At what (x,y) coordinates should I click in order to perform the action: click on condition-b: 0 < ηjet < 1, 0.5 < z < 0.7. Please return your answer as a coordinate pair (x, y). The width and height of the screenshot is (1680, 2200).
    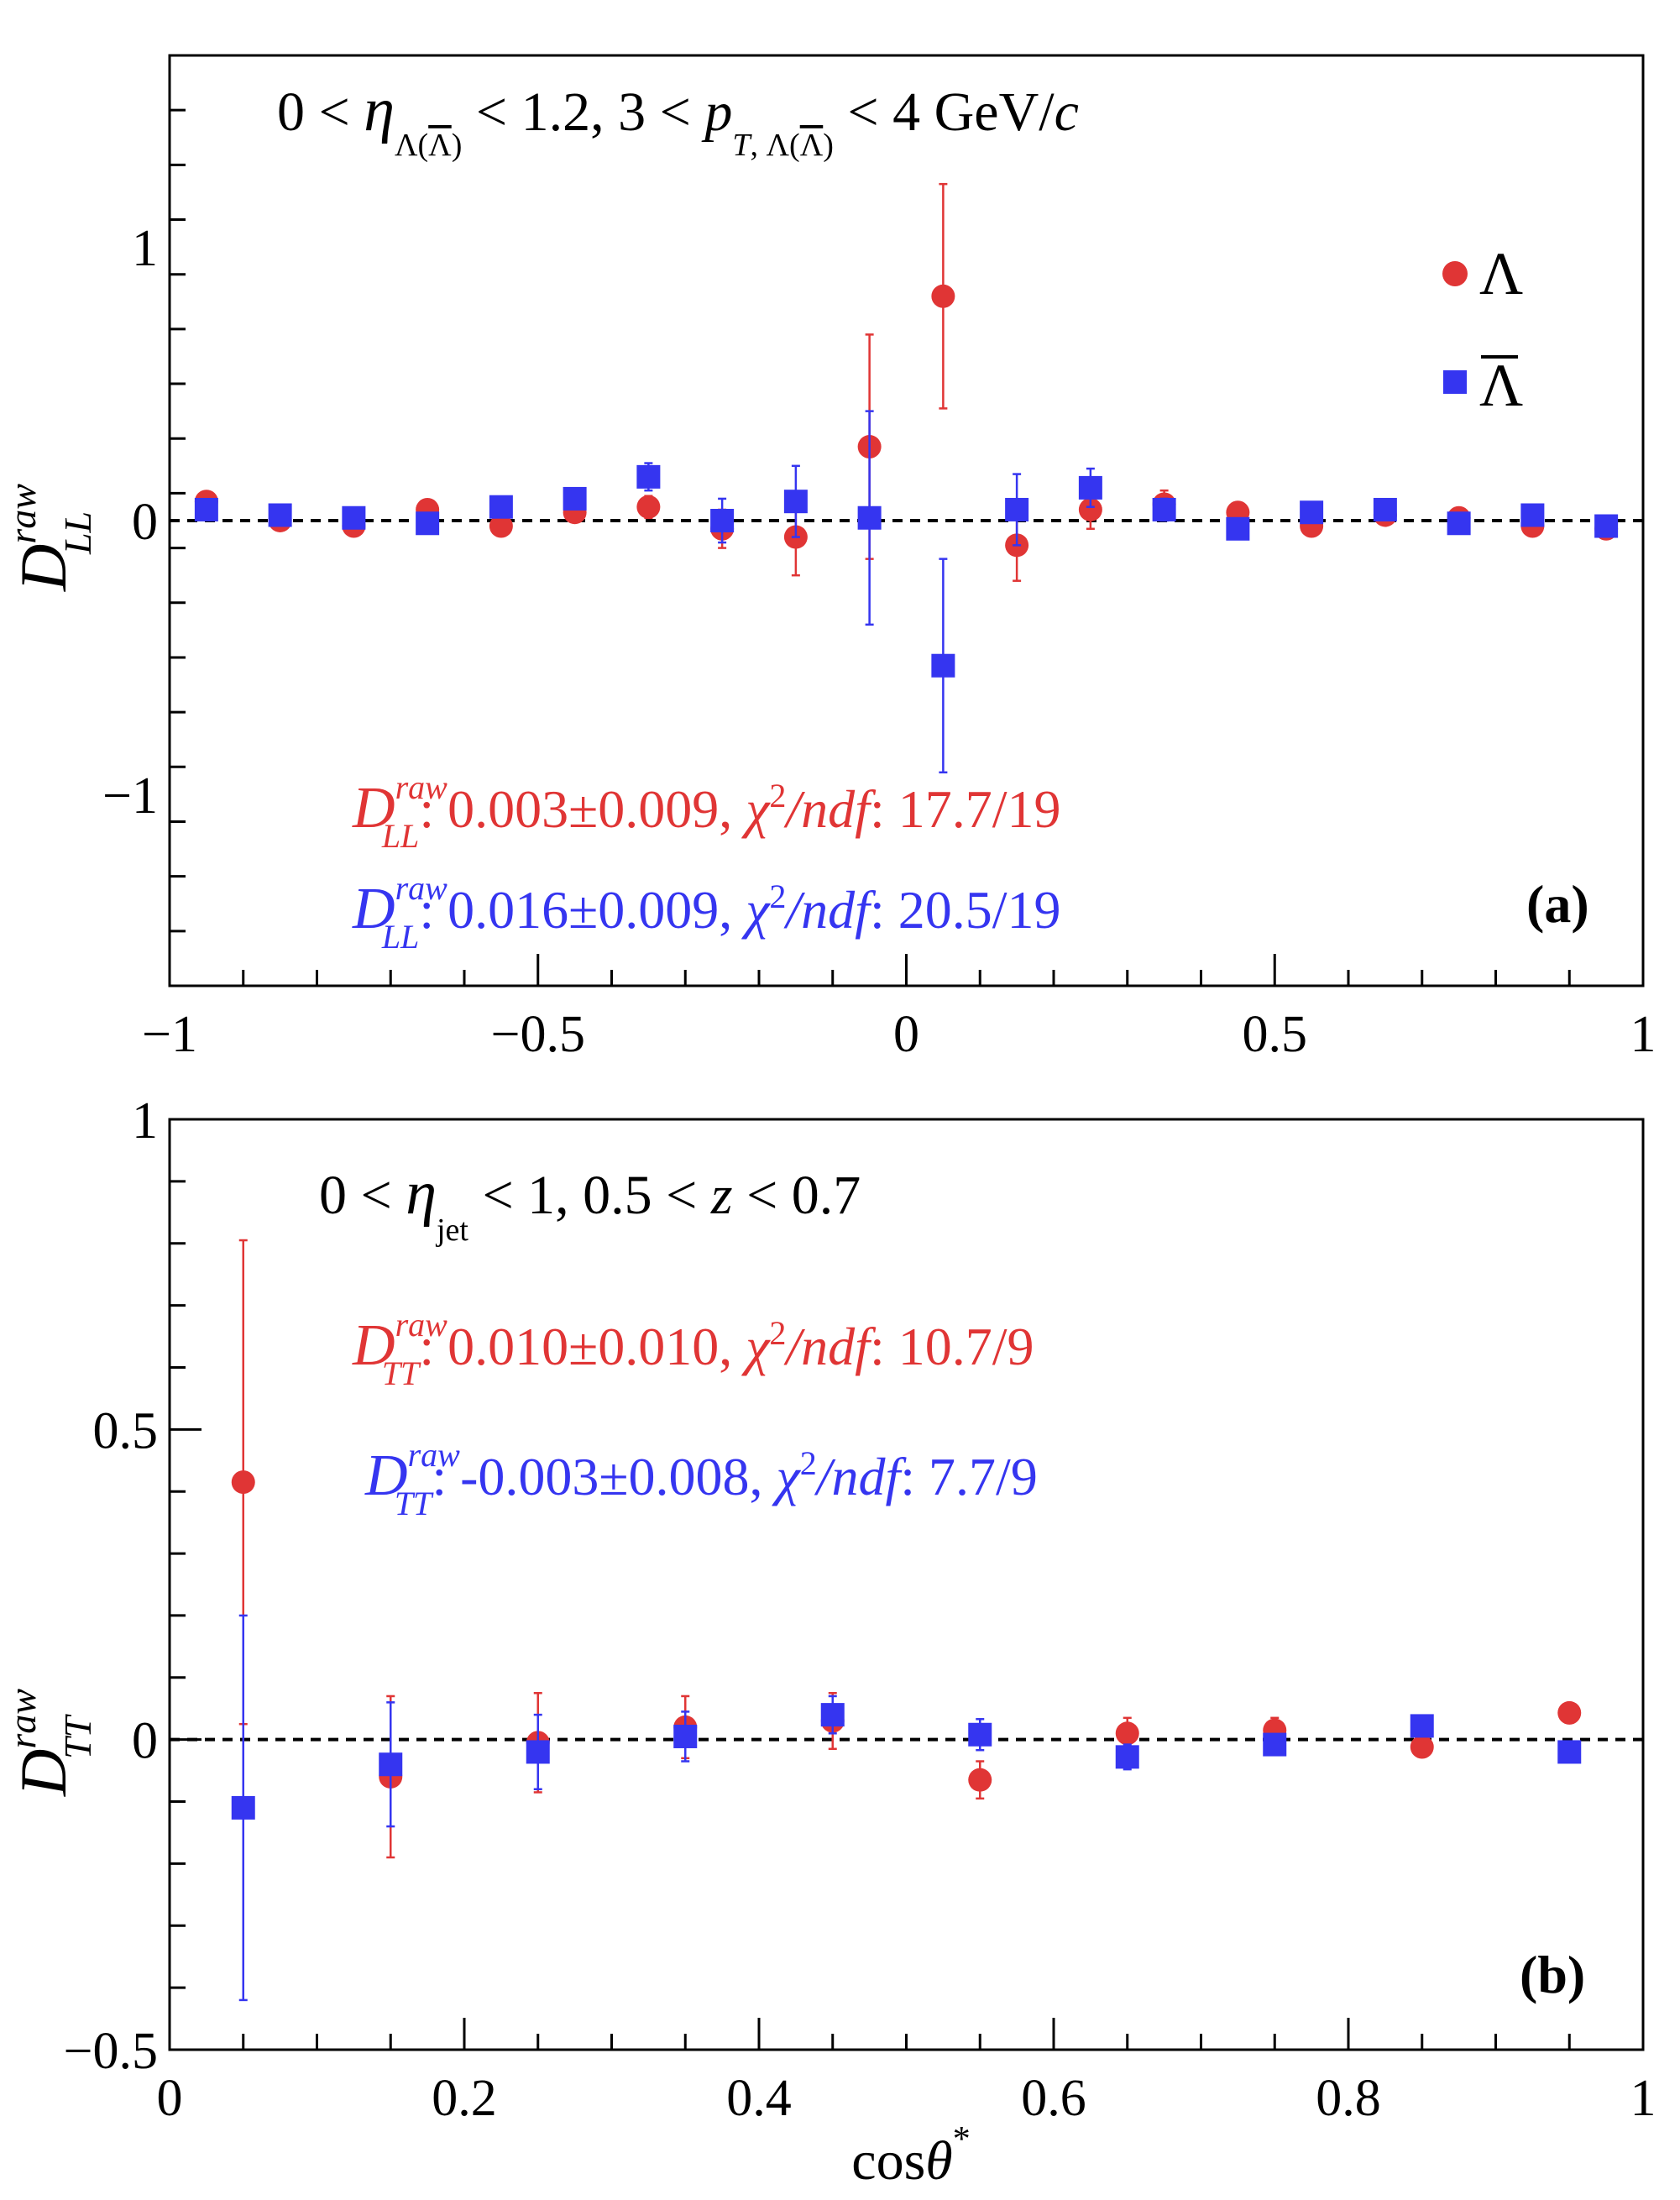
    Looking at the image, I should click on (590, 1203).